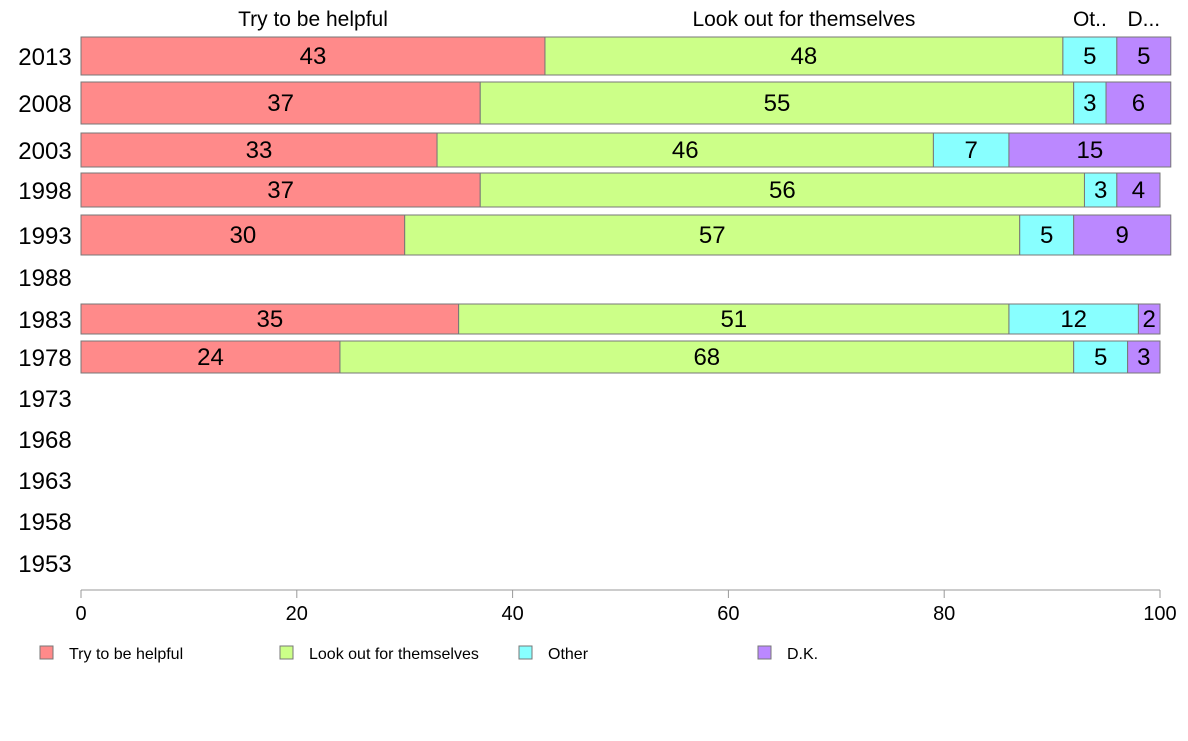  What do you see at coordinates (44, 440) in the screenshot?
I see `y-tick-label: 1968` at bounding box center [44, 440].